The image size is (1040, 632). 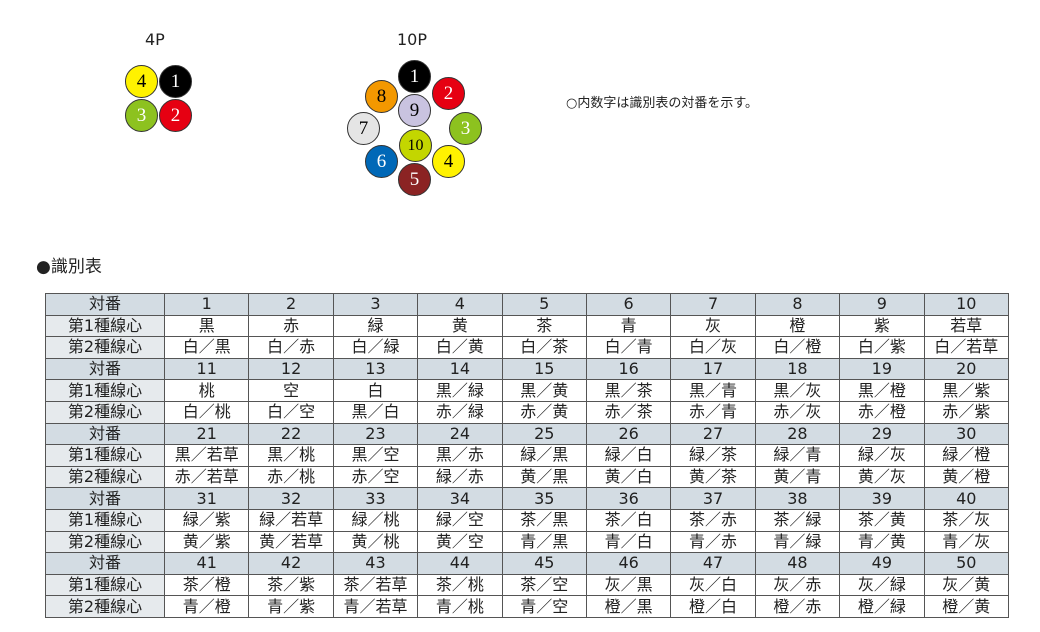 What do you see at coordinates (460, 498) in the screenshot?
I see `table-cell: 34` at bounding box center [460, 498].